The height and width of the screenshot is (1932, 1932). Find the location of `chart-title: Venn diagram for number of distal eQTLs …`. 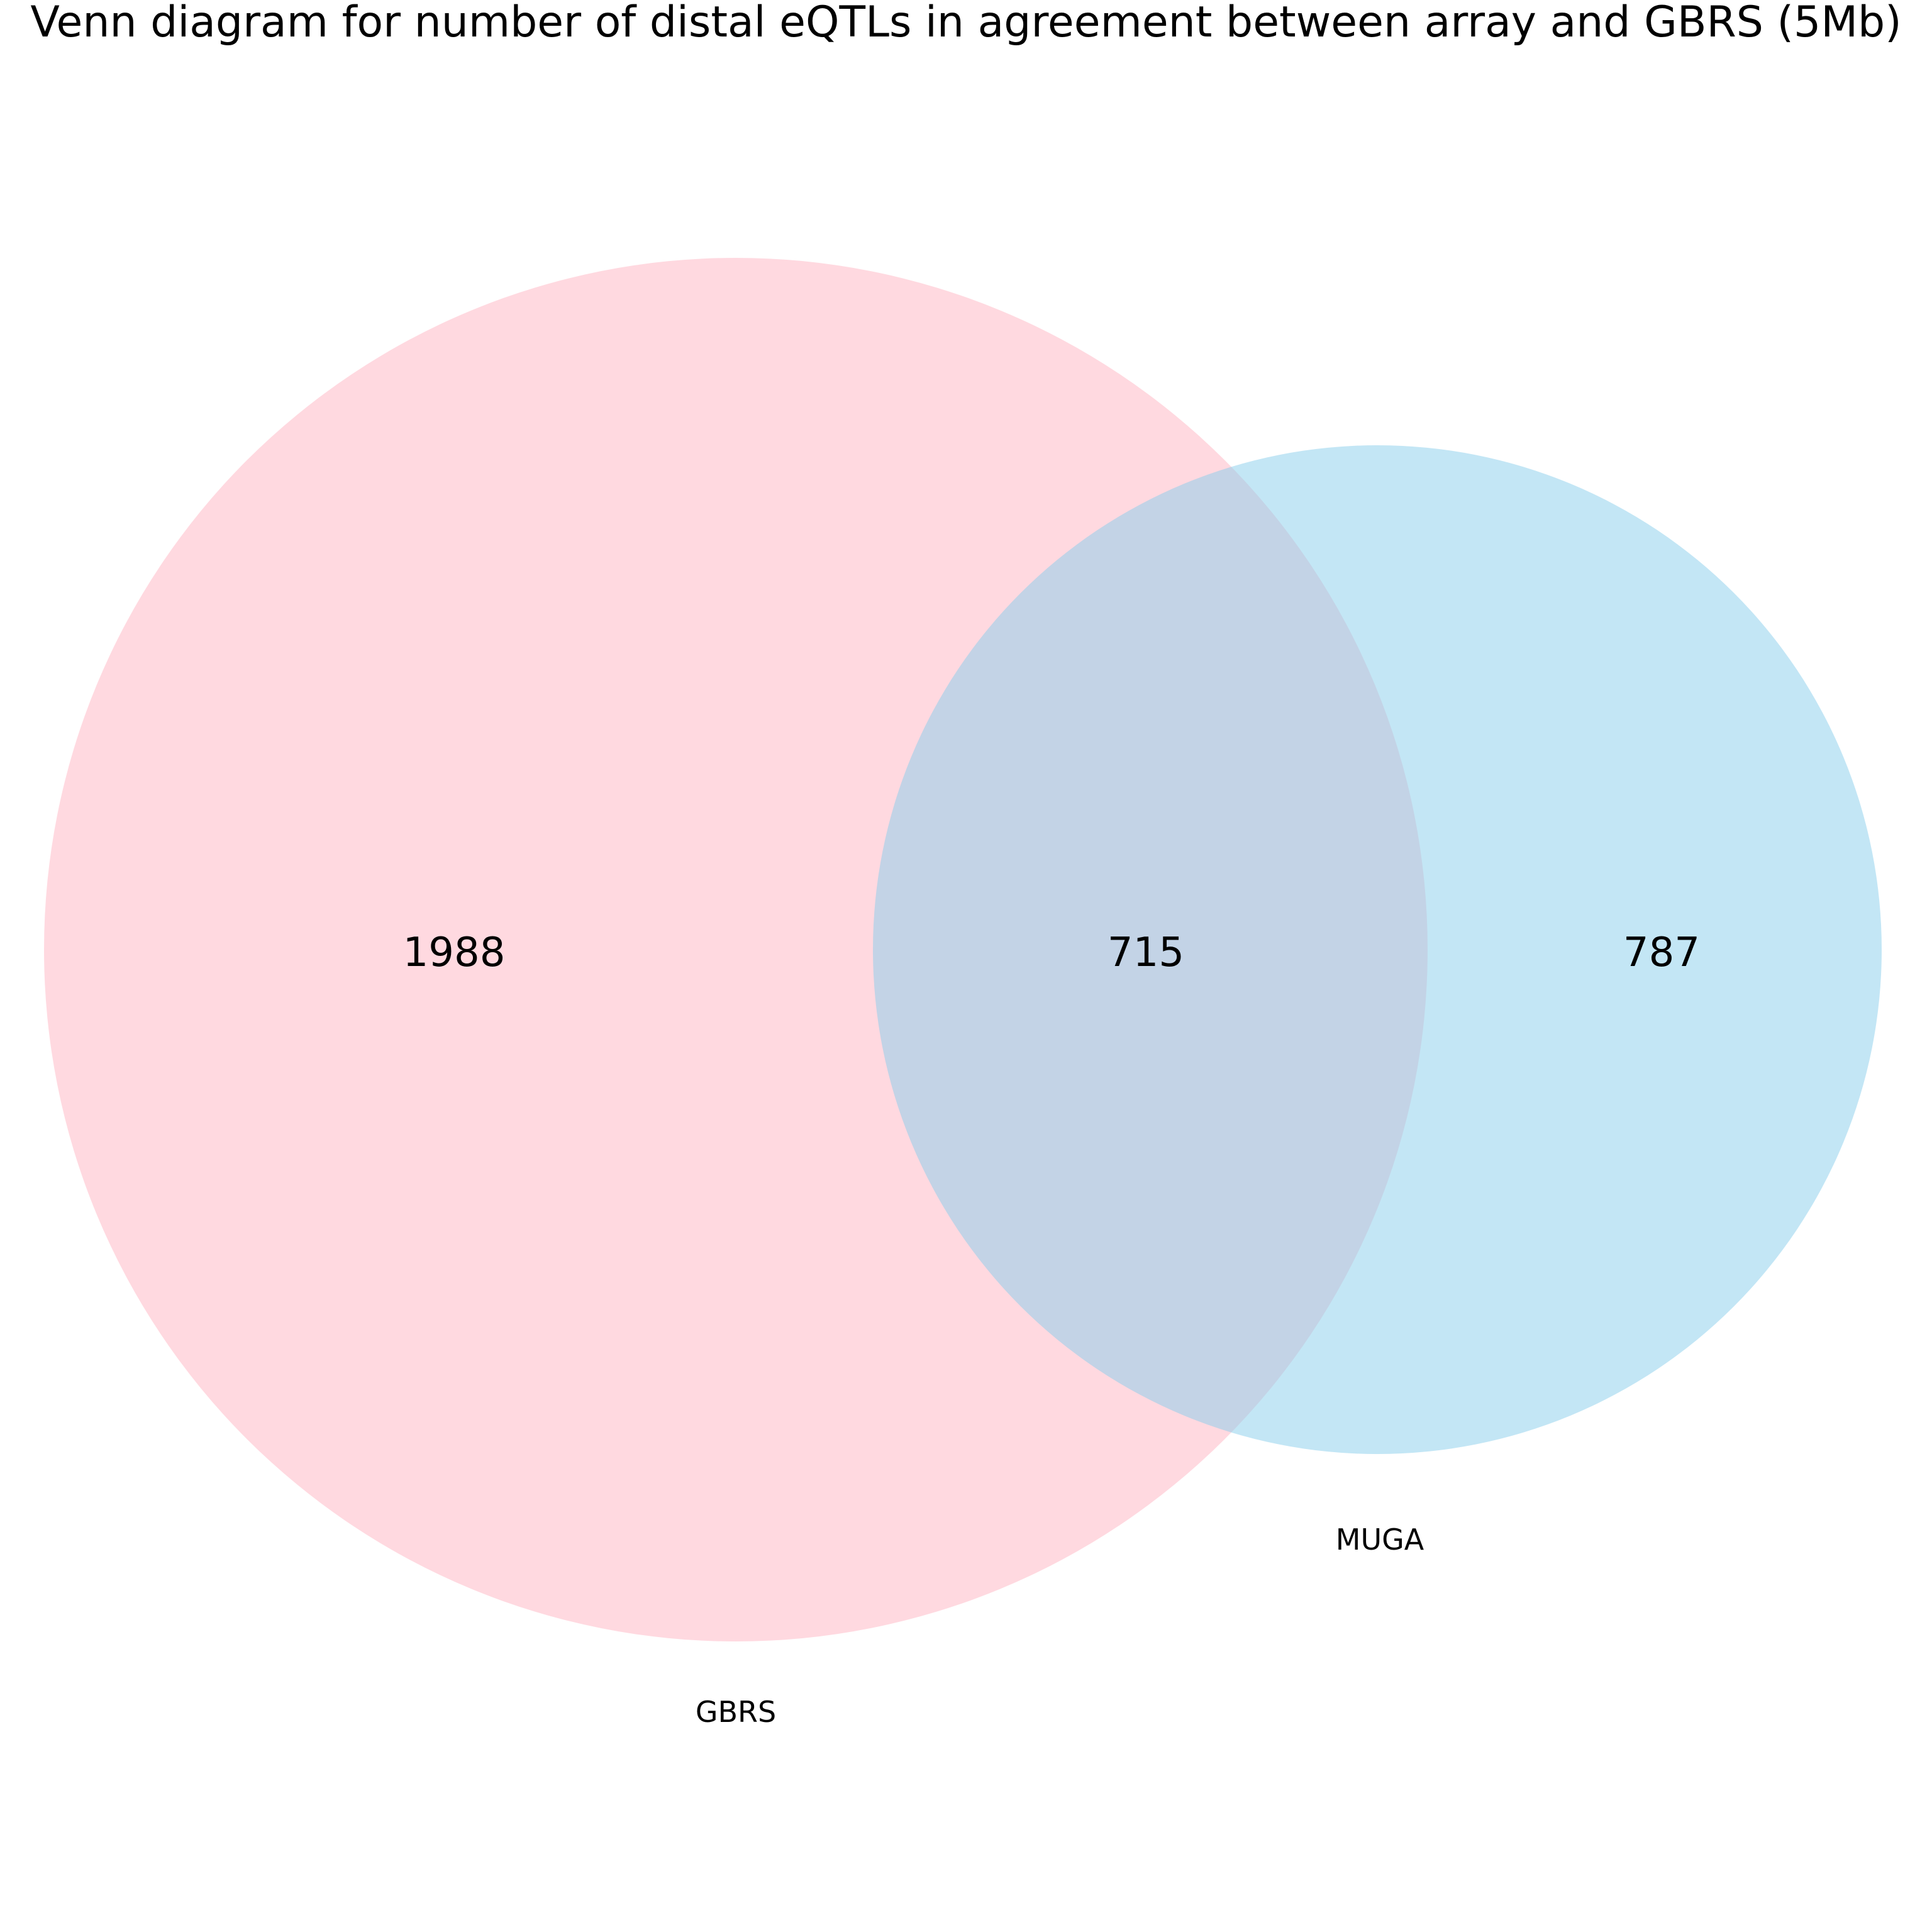

chart-title: Venn diagram for number of distal eQTLs … is located at coordinates (965, 23).